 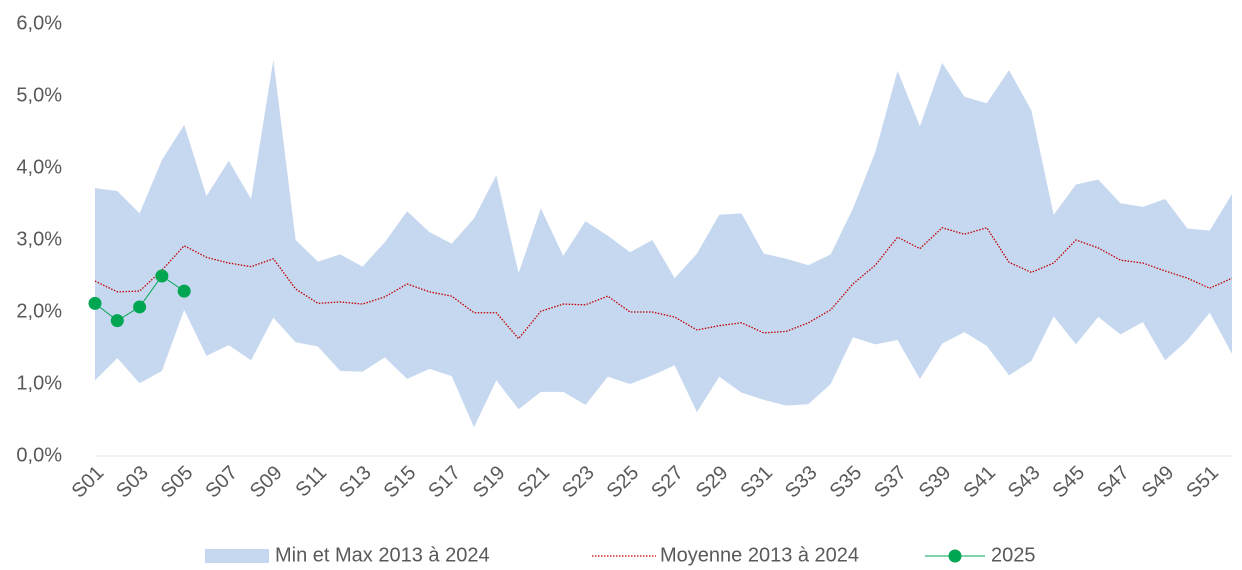 What do you see at coordinates (712, 482) in the screenshot?
I see `x-tick-label: S29` at bounding box center [712, 482].